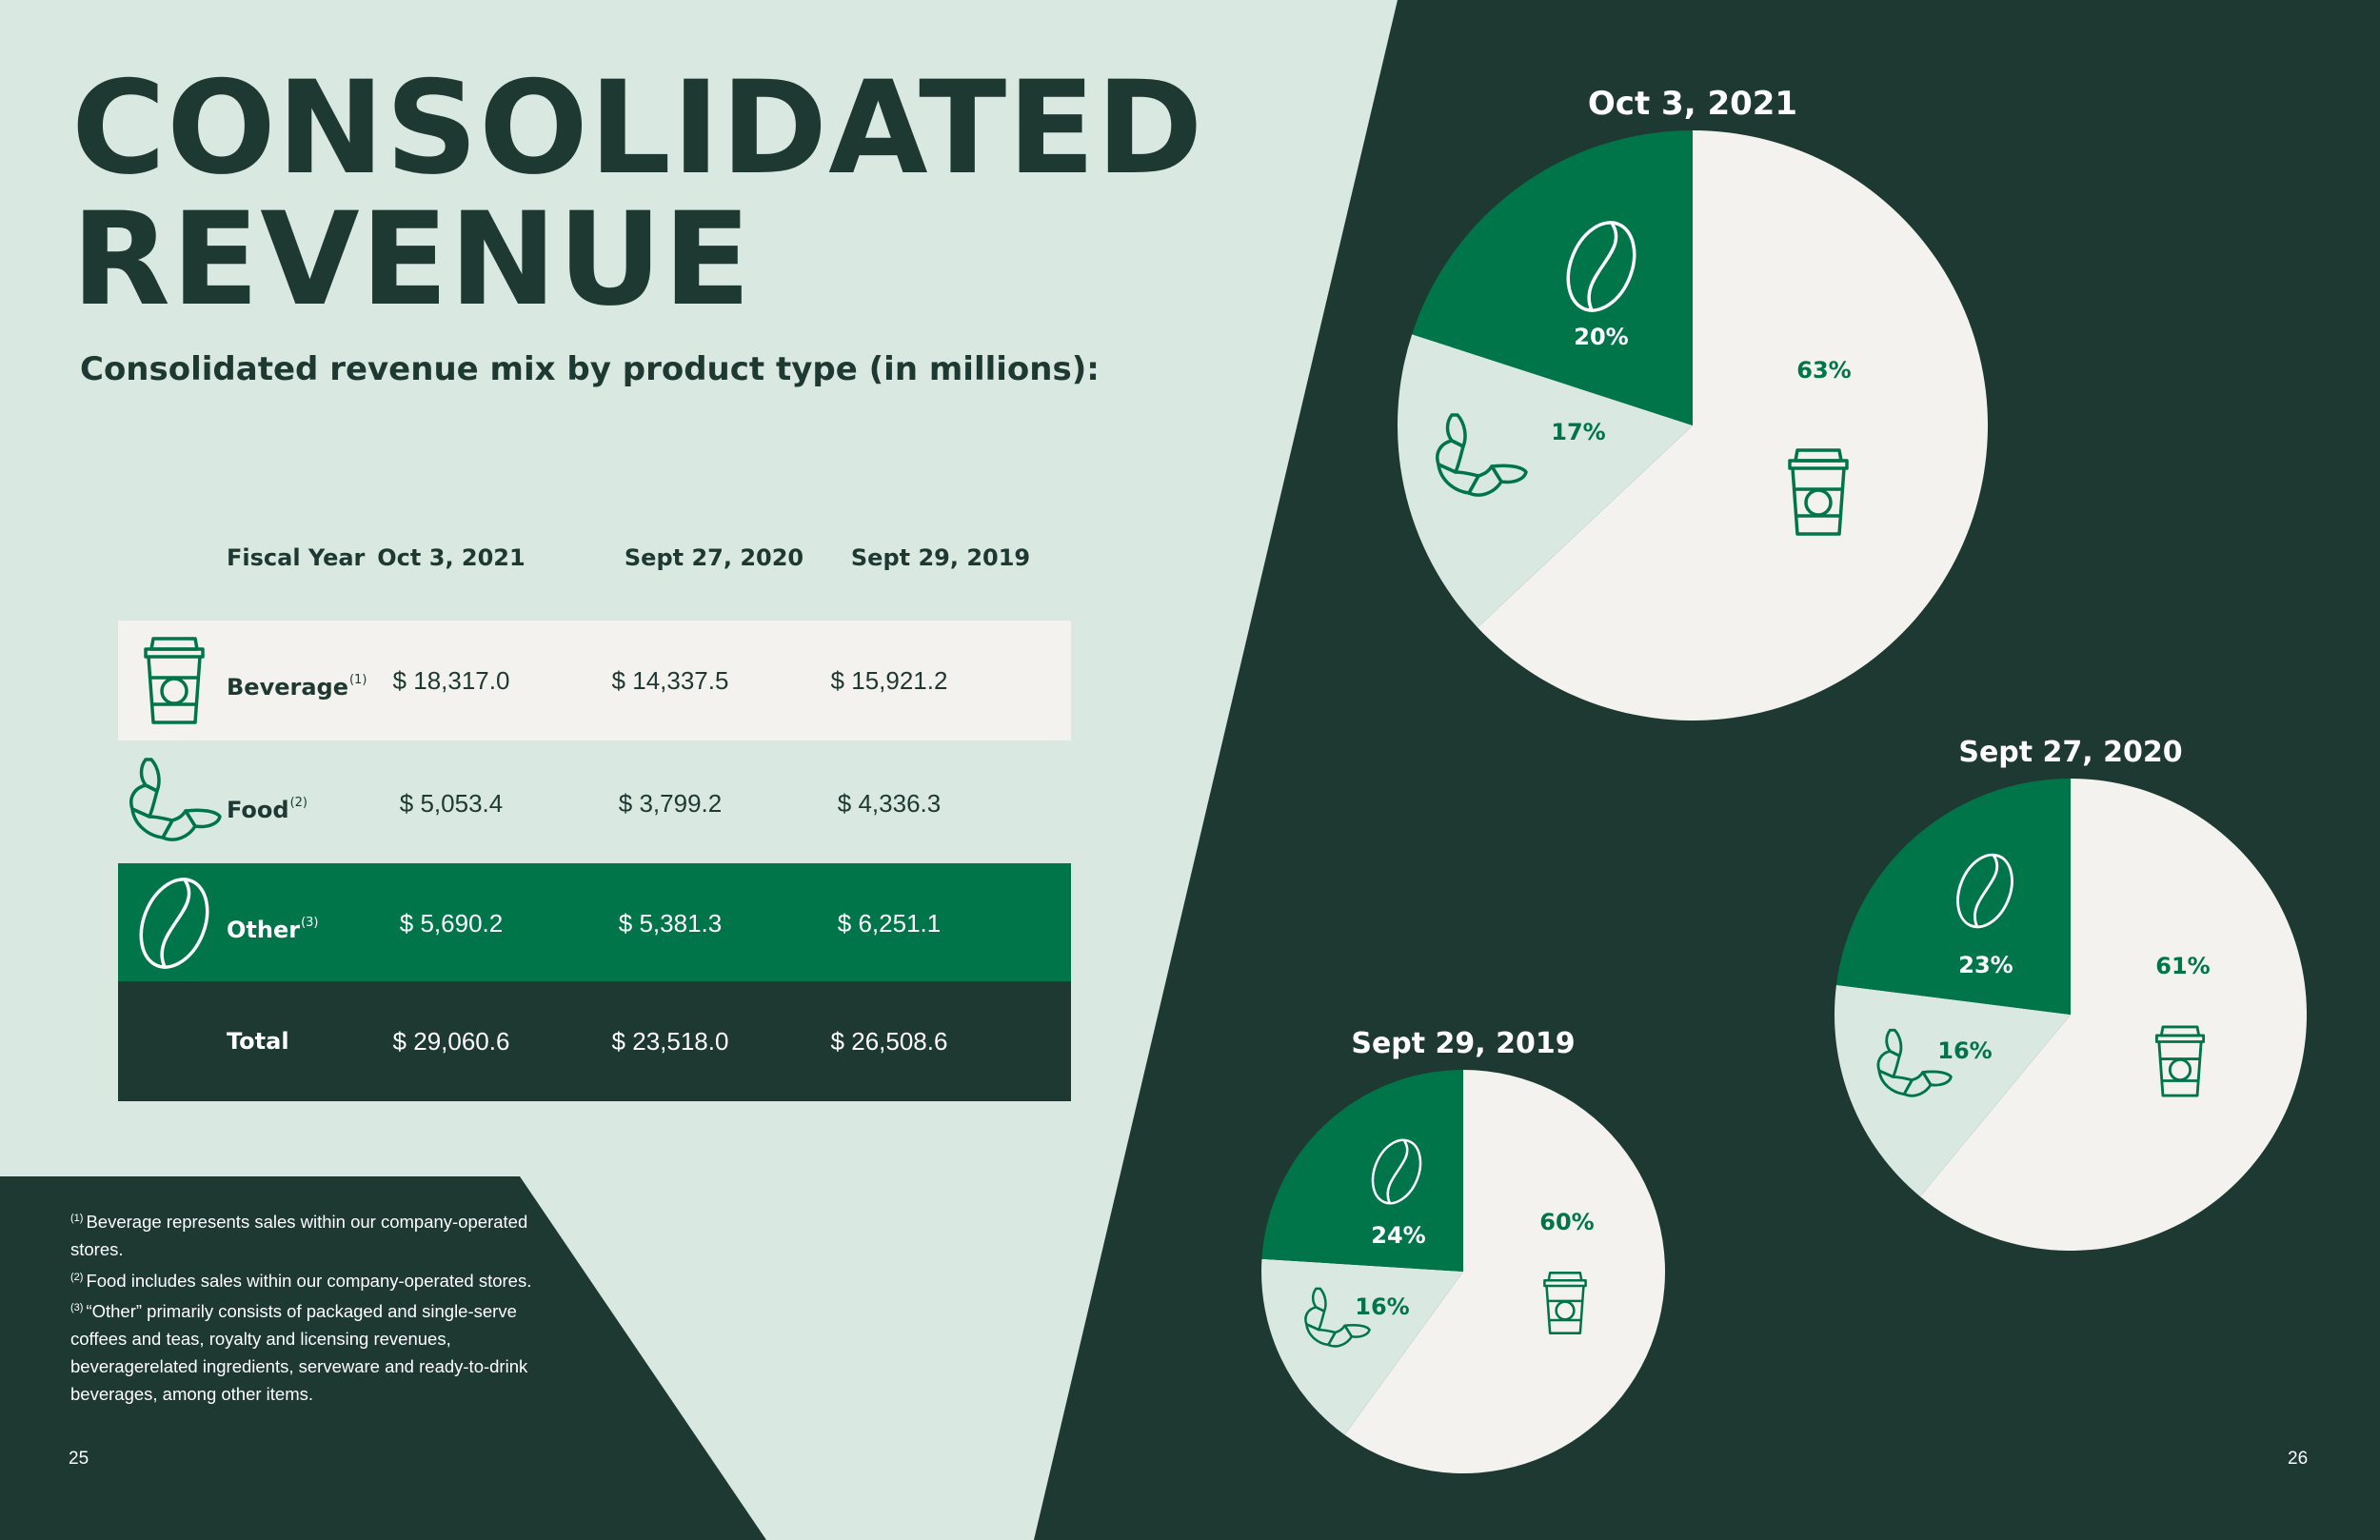  What do you see at coordinates (2070, 752) in the screenshot?
I see `pie-chart-title: Sept 27, 2020` at bounding box center [2070, 752].